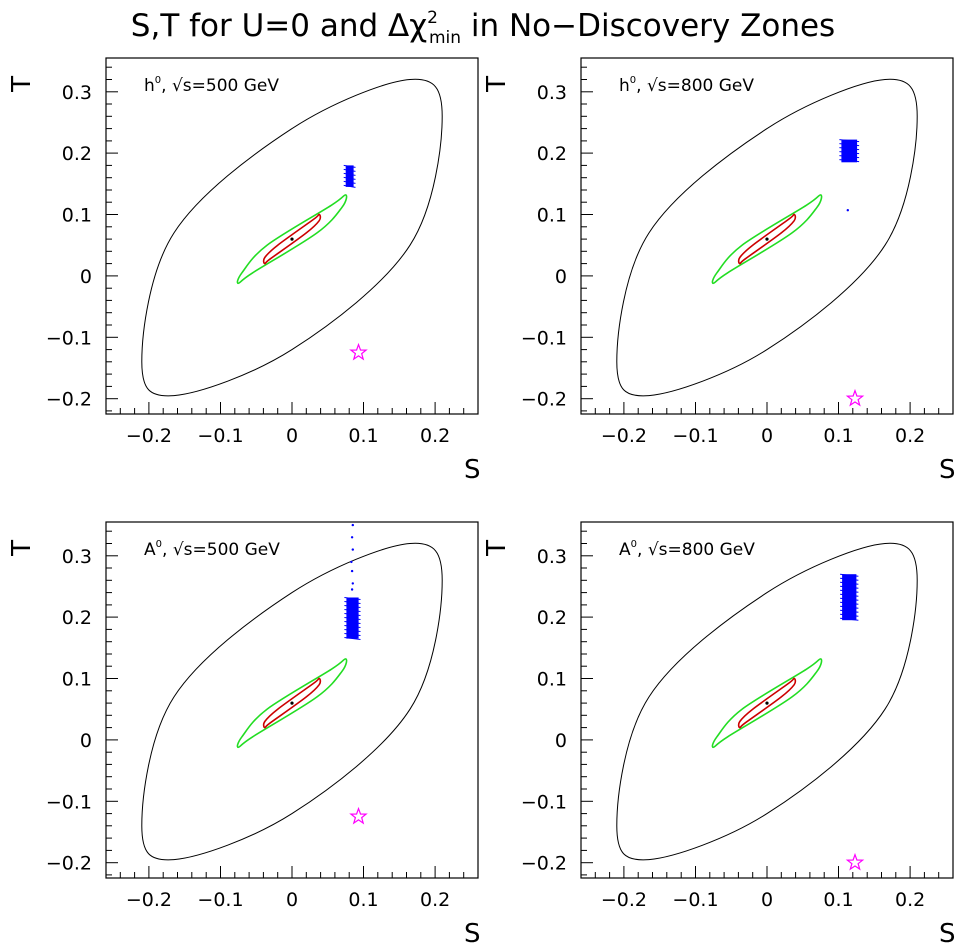 The image size is (967, 944). I want to click on title-delta-chi: Δχ, so click(407, 26).